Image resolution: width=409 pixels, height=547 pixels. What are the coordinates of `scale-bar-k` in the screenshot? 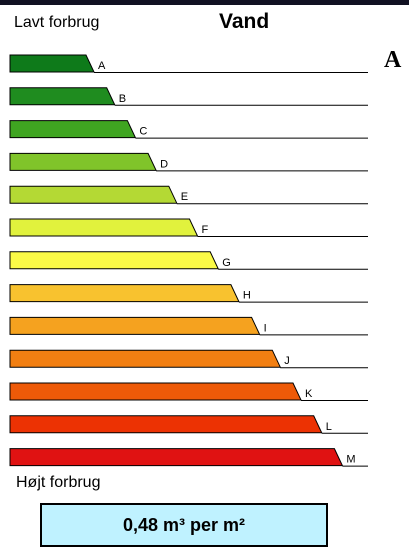 It's located at (155, 391).